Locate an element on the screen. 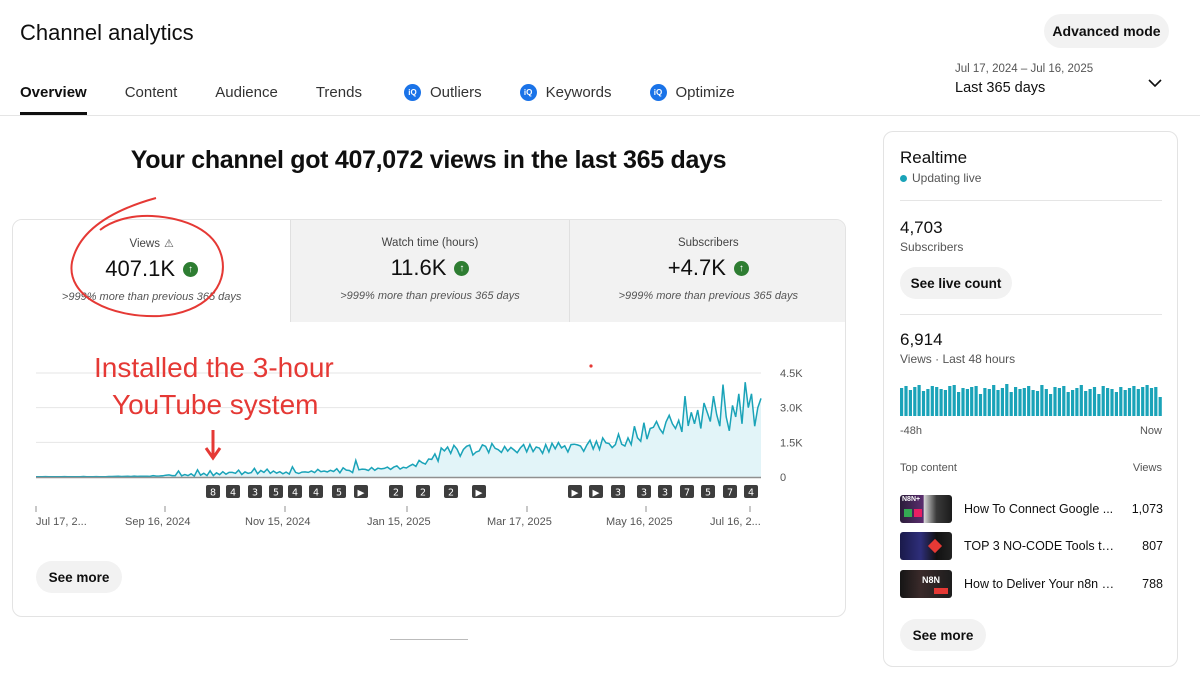  metric-label: Subscribers is located at coordinates (708, 243).